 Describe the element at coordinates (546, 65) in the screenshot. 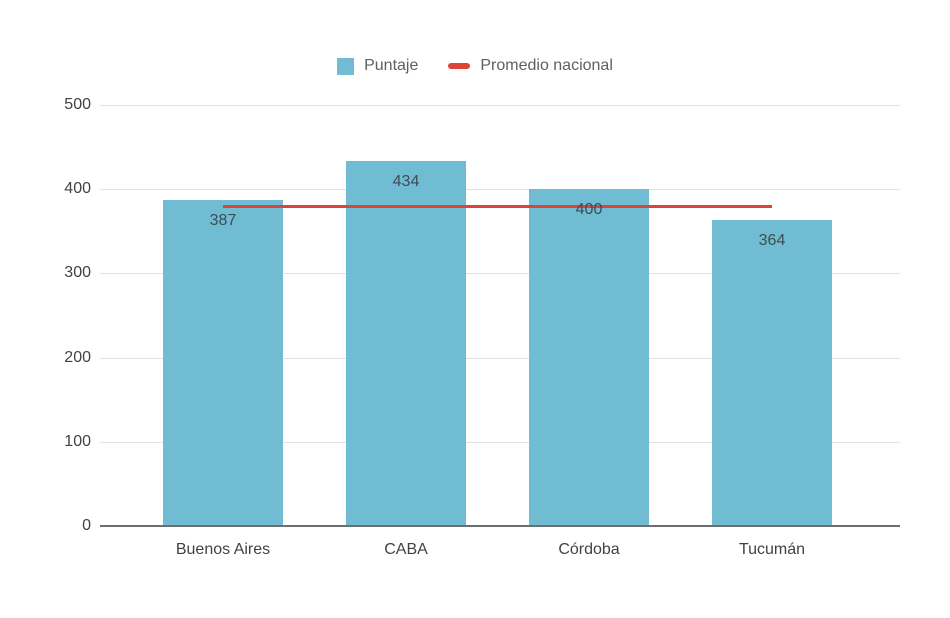

I see `legend-label-promedio-nacional: Promedio nacional` at that location.